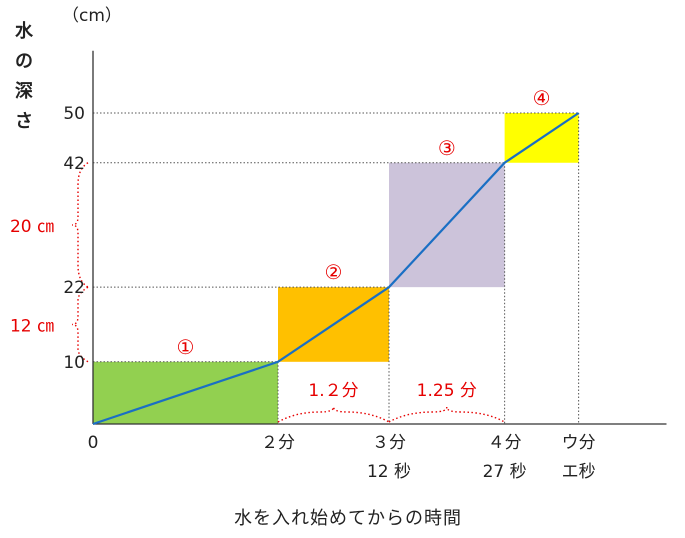  What do you see at coordinates (278, 443) in the screenshot?
I see `x-tick-label-1: ２分` at bounding box center [278, 443].